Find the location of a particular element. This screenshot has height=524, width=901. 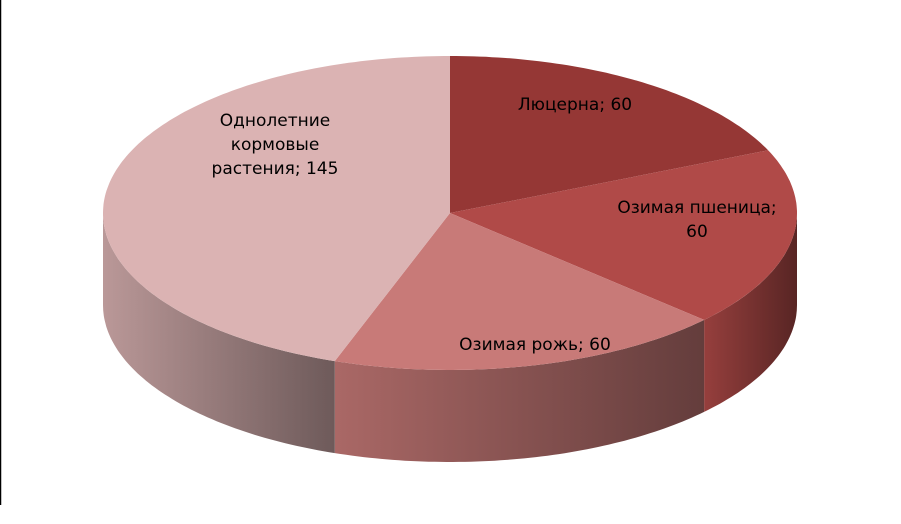

data-label: Люцерна; 60 is located at coordinates (575, 105).